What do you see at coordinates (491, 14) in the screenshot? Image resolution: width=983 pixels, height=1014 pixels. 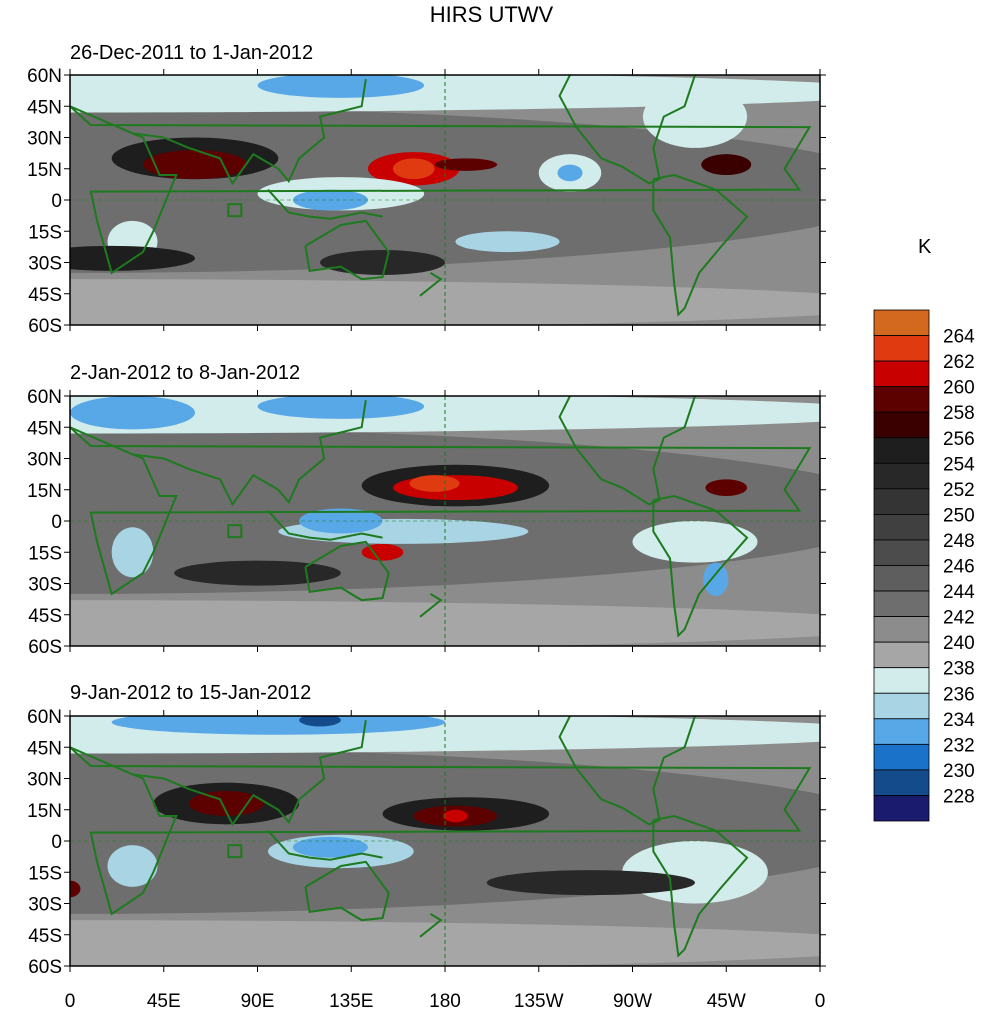 I see `figure-title: HIRS UTWV` at bounding box center [491, 14].